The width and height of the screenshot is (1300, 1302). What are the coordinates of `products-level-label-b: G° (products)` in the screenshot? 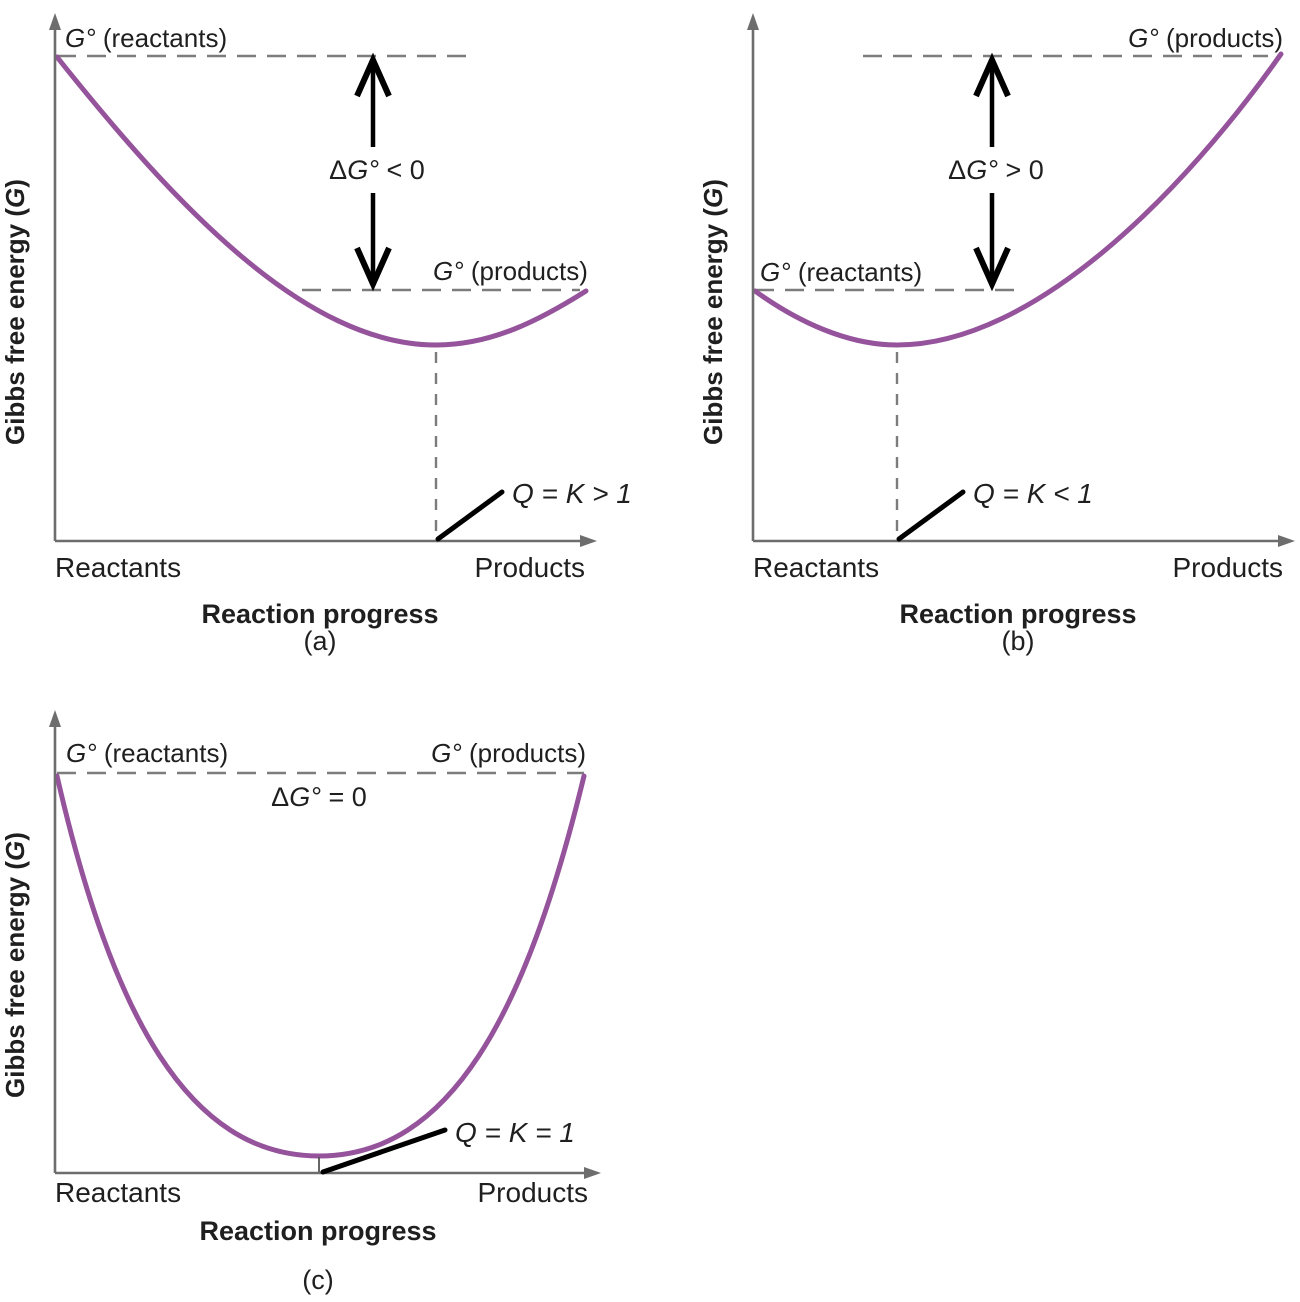 It's located at (1205, 38).